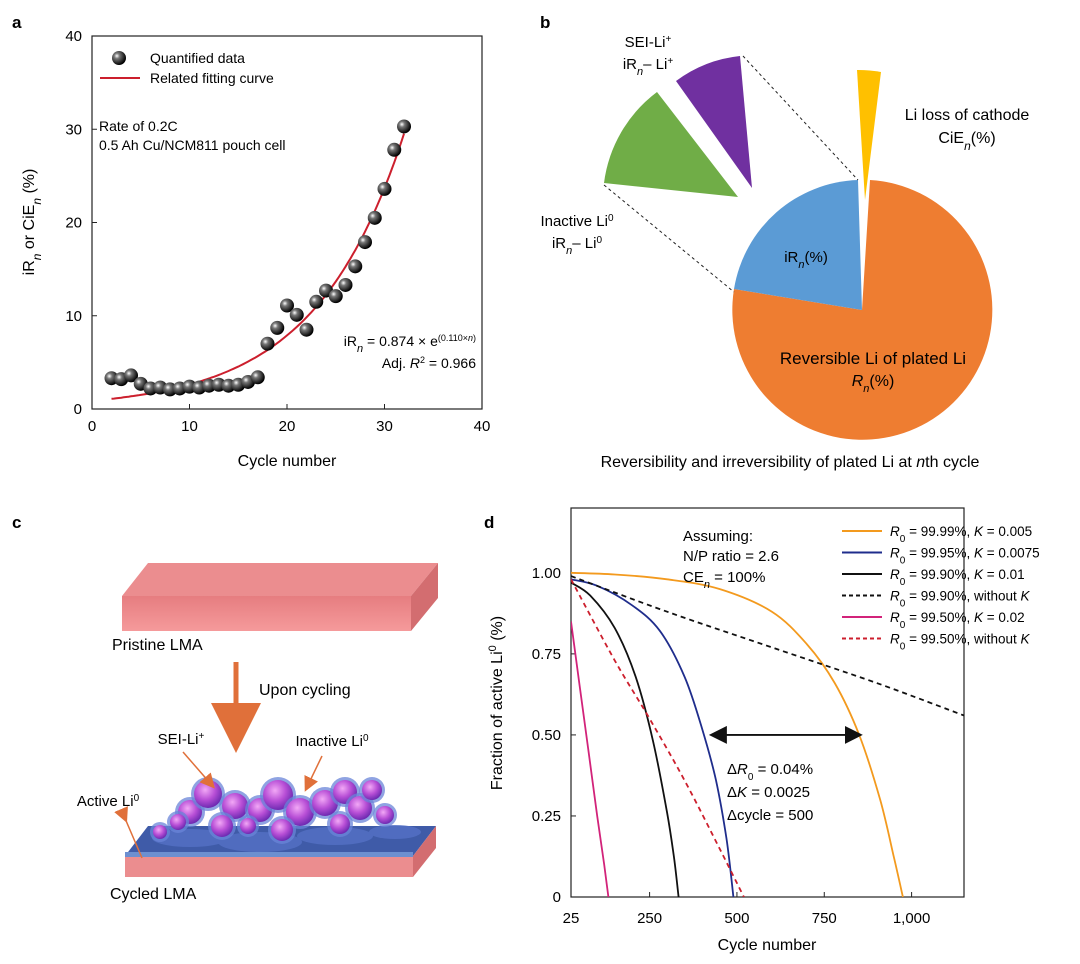  Describe the element at coordinates (546, 573) in the screenshot. I see `chart-d-ytick-label: 1.00` at that location.